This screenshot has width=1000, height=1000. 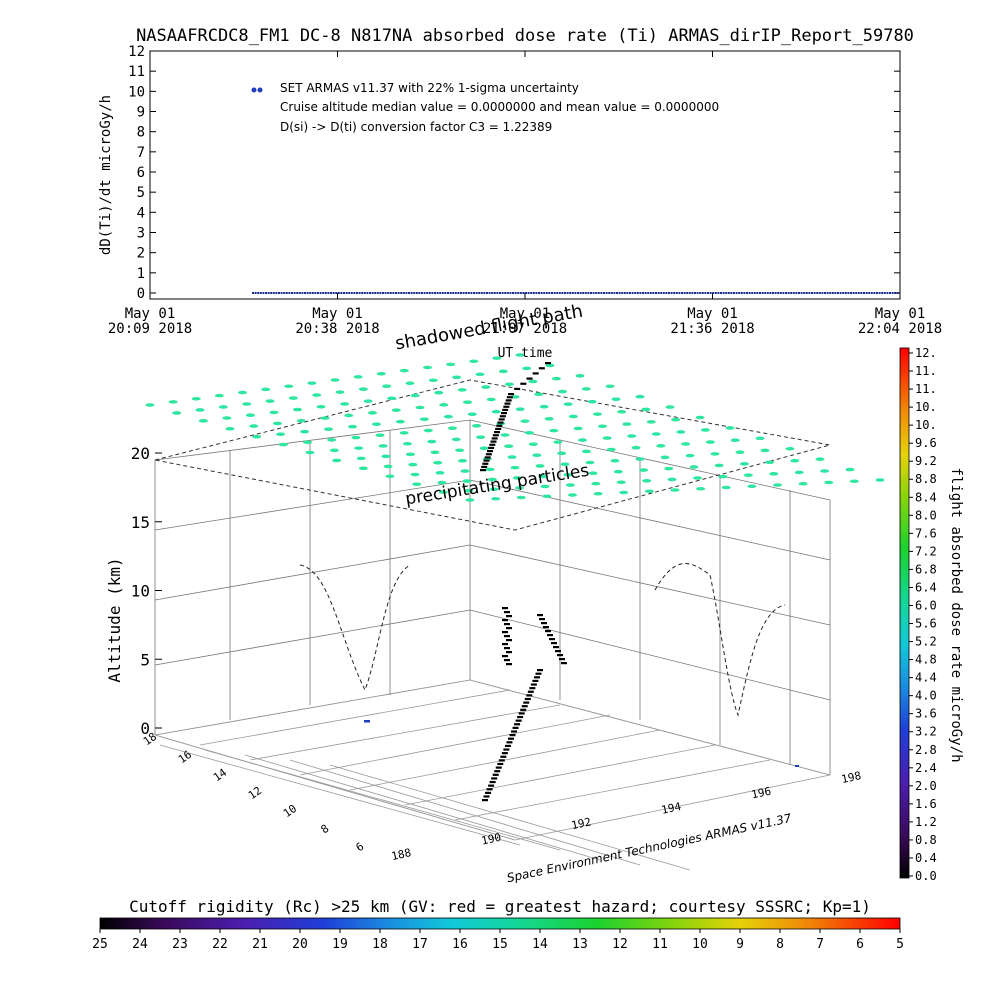 What do you see at coordinates (926, 678) in the screenshot?
I see `colorbar-tick-label: 4.4` at bounding box center [926, 678].